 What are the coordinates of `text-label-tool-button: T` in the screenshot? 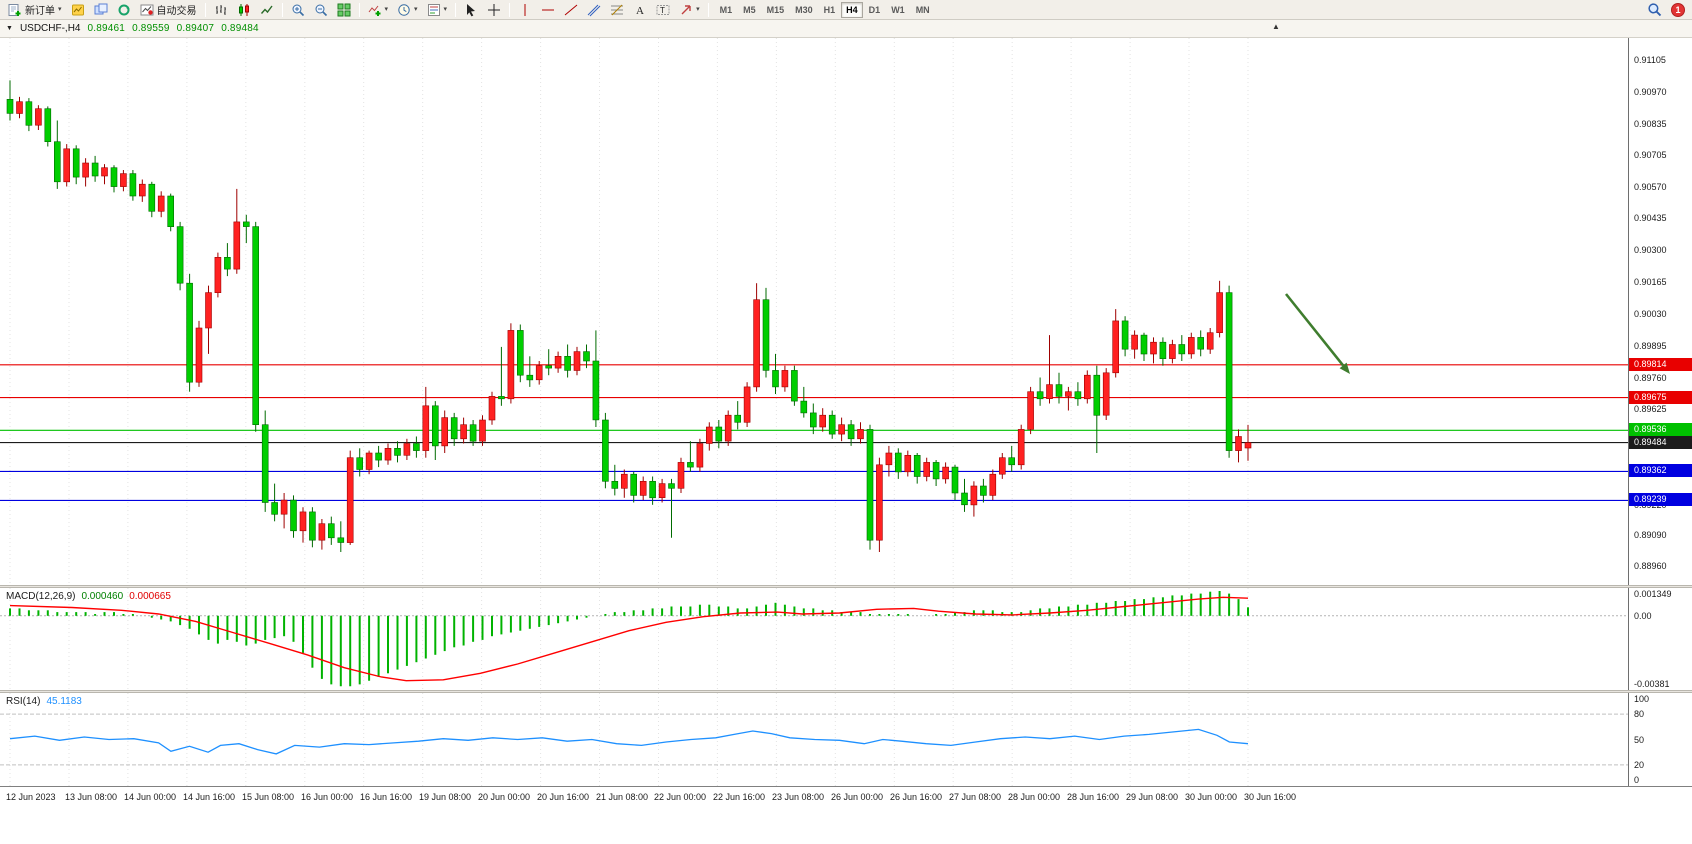 It's located at (663, 10).